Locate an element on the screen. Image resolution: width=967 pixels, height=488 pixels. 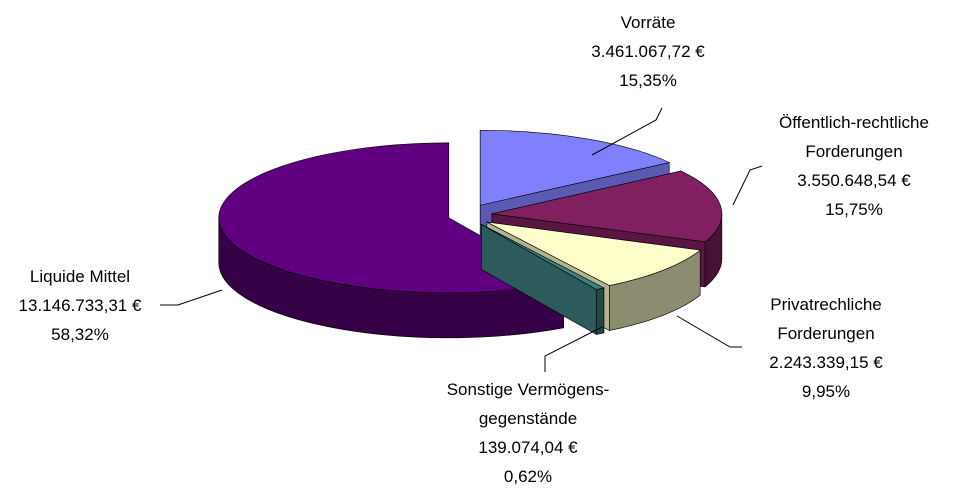
data-label: Vorräte 3.461.067,72 € 15,35% is located at coordinates (648, 51).